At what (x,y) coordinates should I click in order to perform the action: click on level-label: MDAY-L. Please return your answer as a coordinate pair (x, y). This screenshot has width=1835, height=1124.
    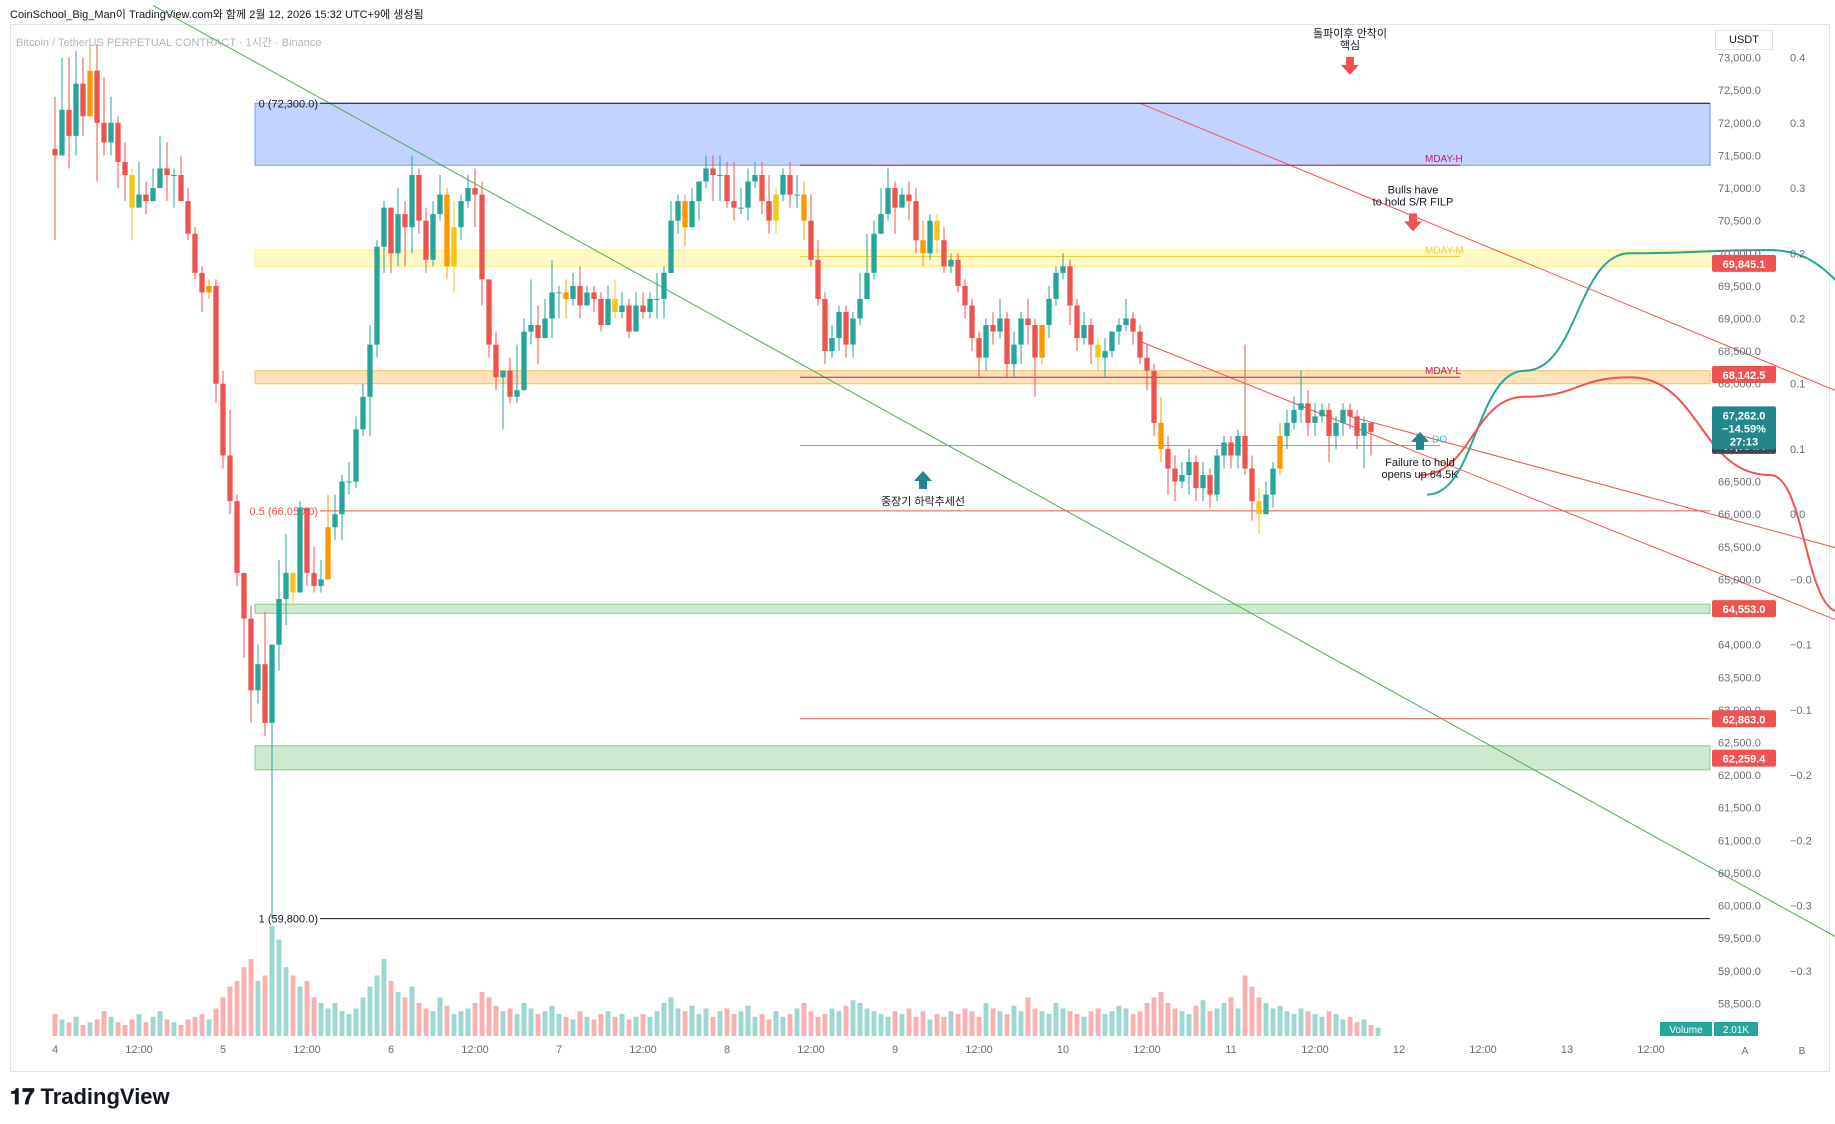
    Looking at the image, I should click on (1443, 371).